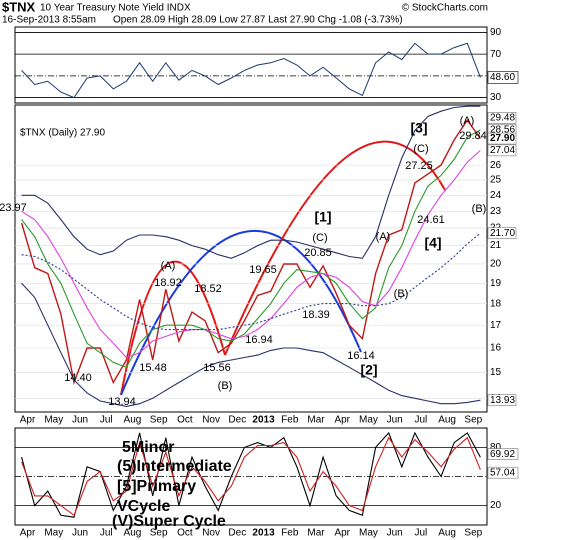 This screenshot has height=540, width=570. What do you see at coordinates (496, 348) in the screenshot?
I see `y-tick-label: 16` at bounding box center [496, 348].